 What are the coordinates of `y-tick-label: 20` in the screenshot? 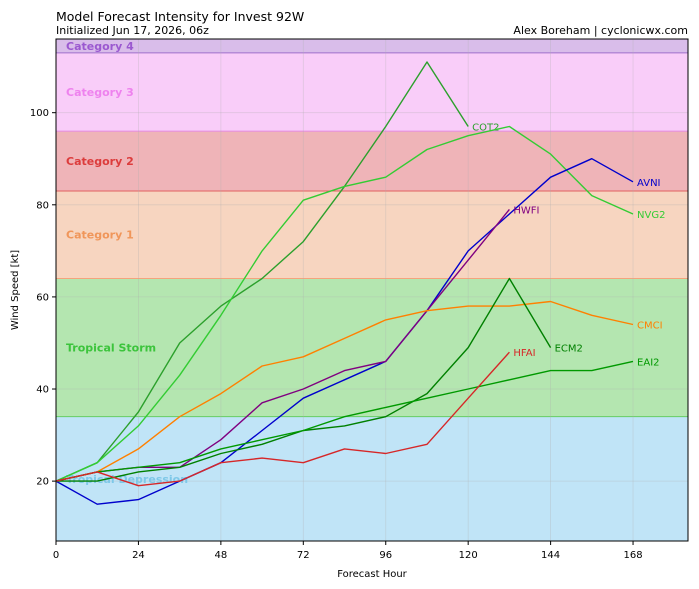 It's located at (42, 482).